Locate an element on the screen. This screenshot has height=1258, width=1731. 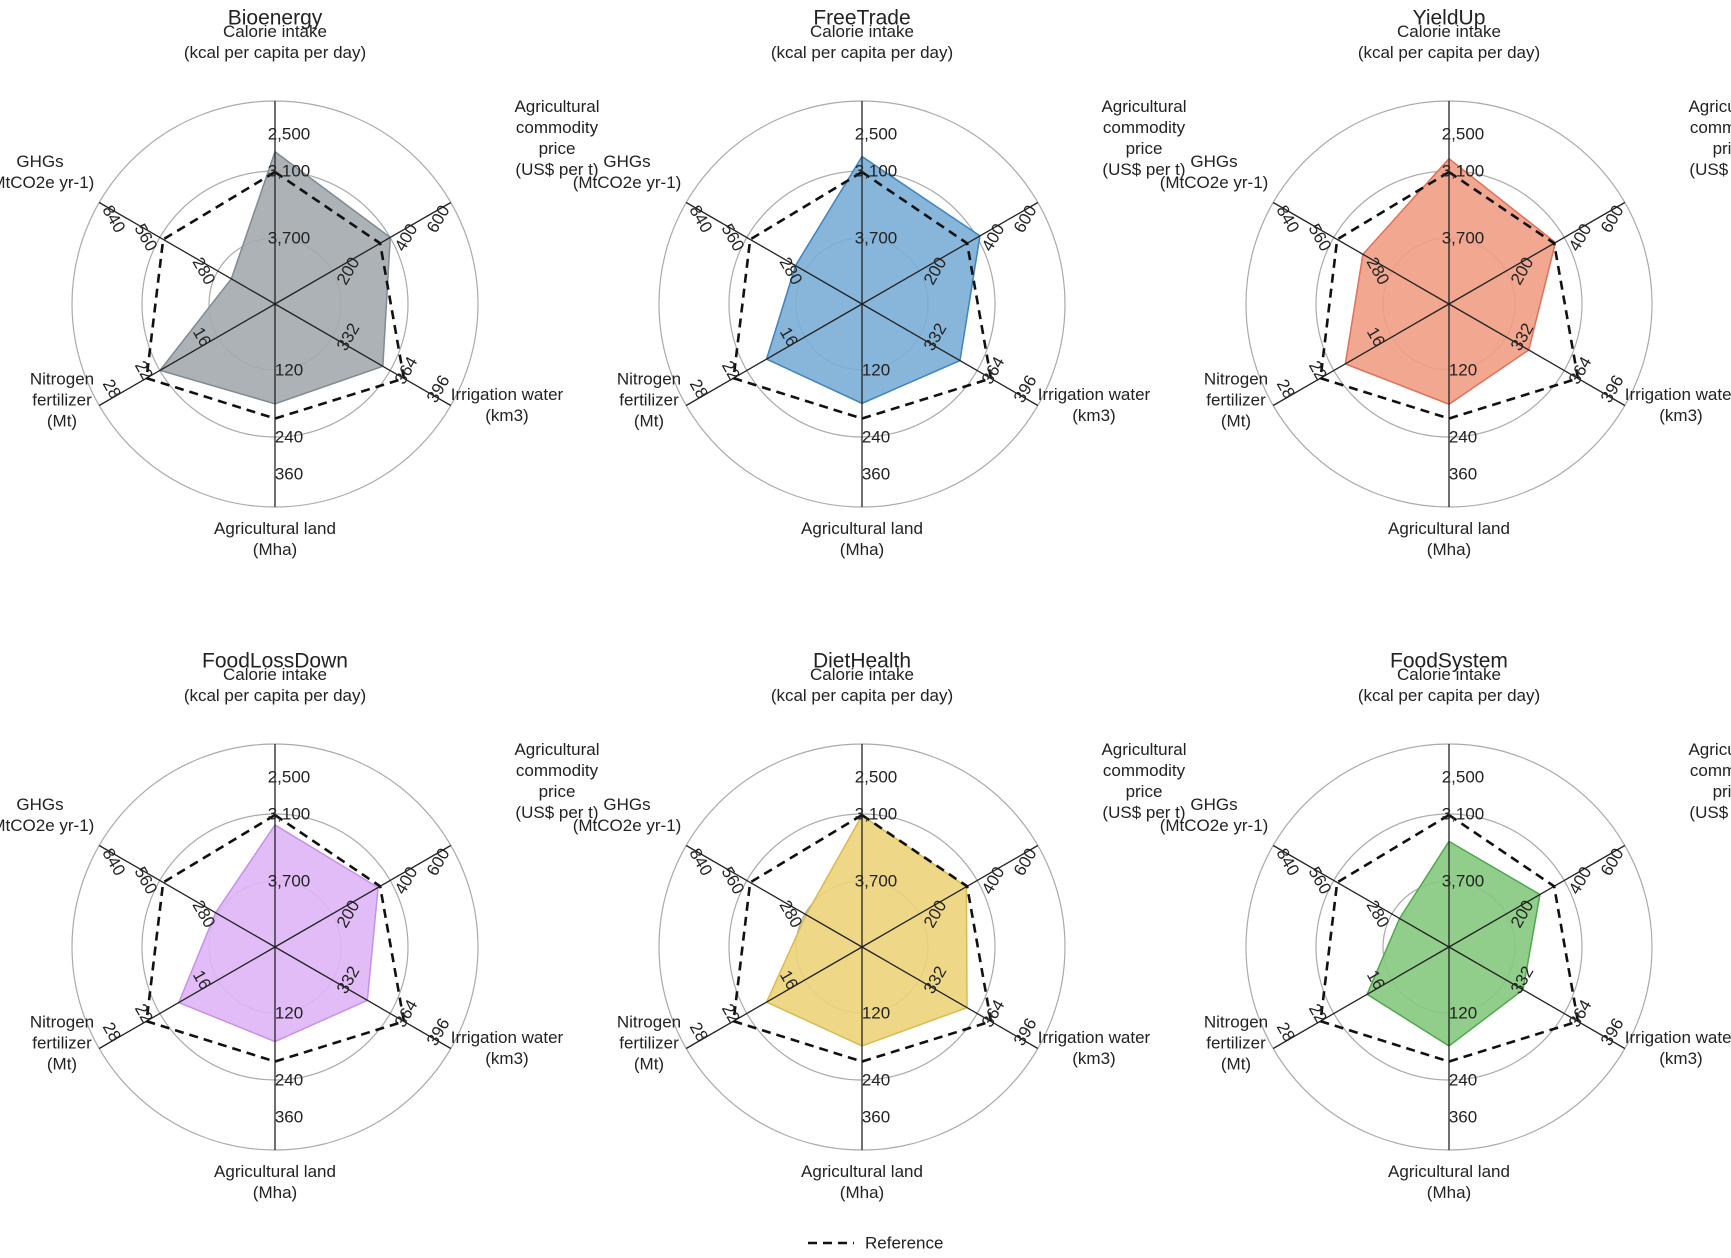
axis-title-price: commodity is located at coordinates (557, 770).